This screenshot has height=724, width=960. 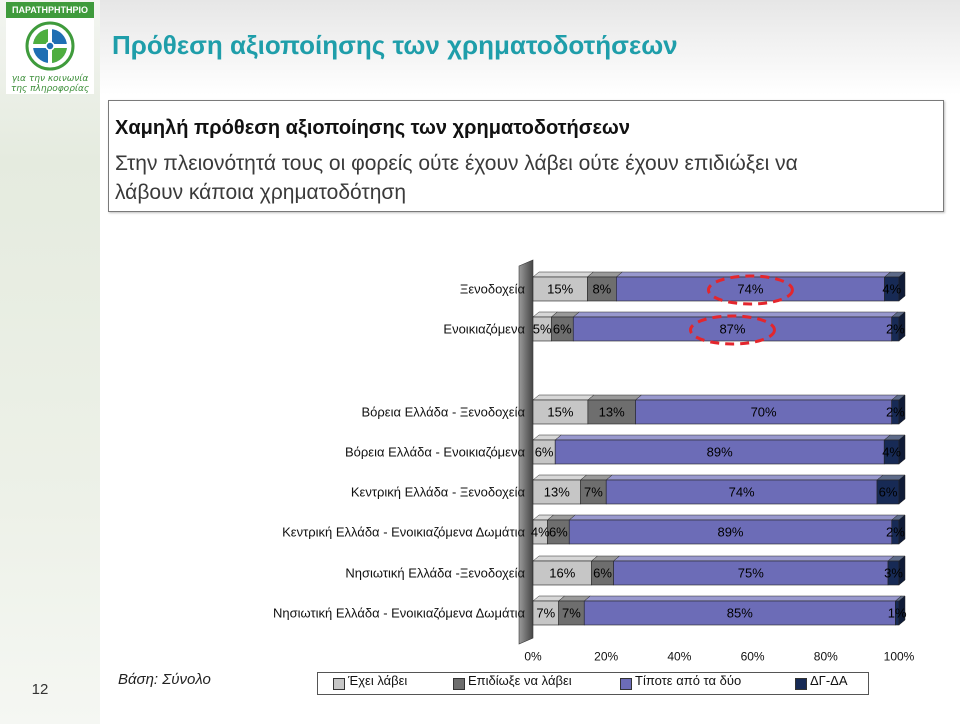 I want to click on logo-banner: ΠΑΡΑΤΗΡΗΤΗΡΙΟ, so click(x=50, y=10).